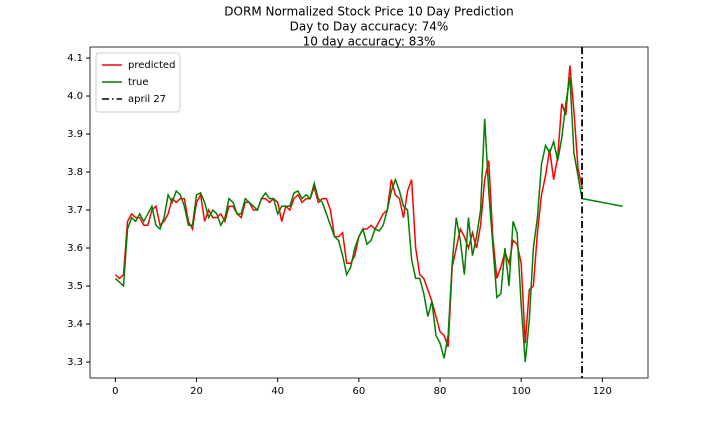 The width and height of the screenshot is (720, 432). What do you see at coordinates (147, 99) in the screenshot?
I see `legend-label: april 27` at bounding box center [147, 99].